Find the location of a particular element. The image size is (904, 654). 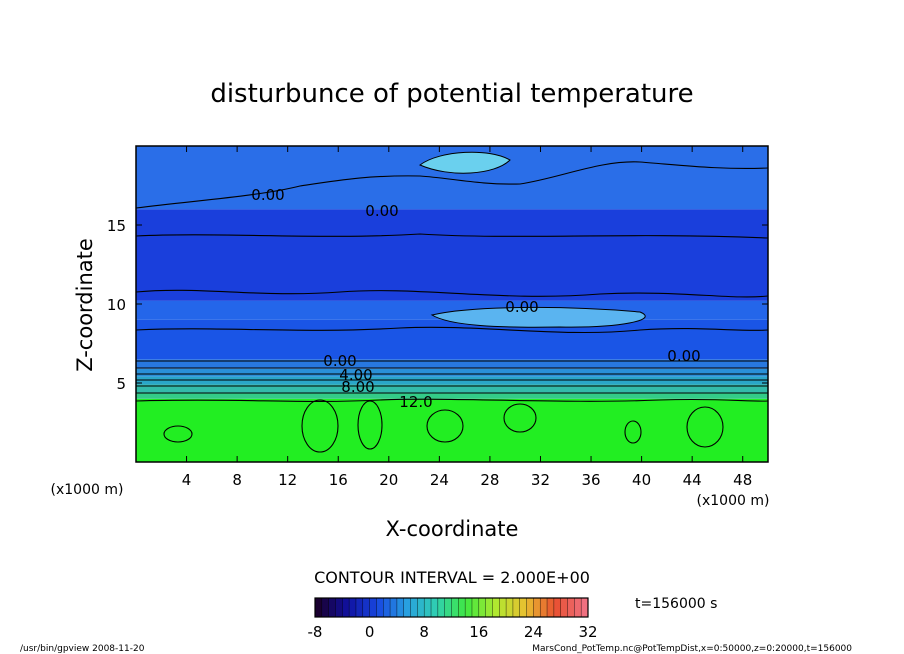

x-tick-label-3: 16 is located at coordinates (338, 480).